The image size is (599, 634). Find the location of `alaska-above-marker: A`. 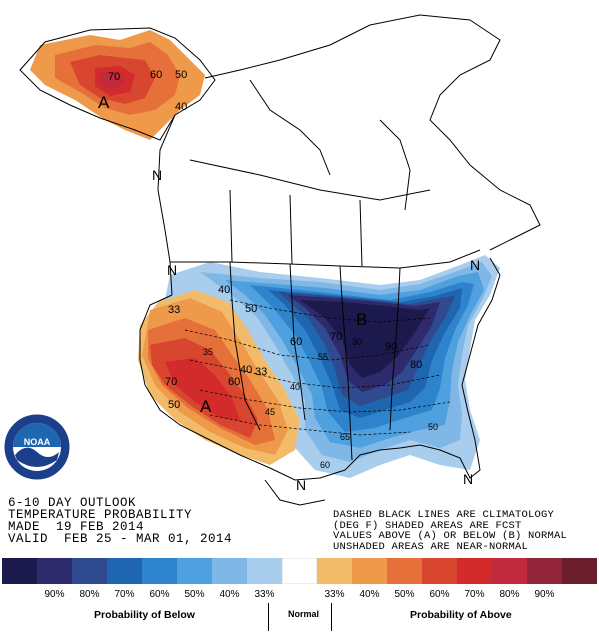

alaska-above-marker: A is located at coordinates (104, 102).